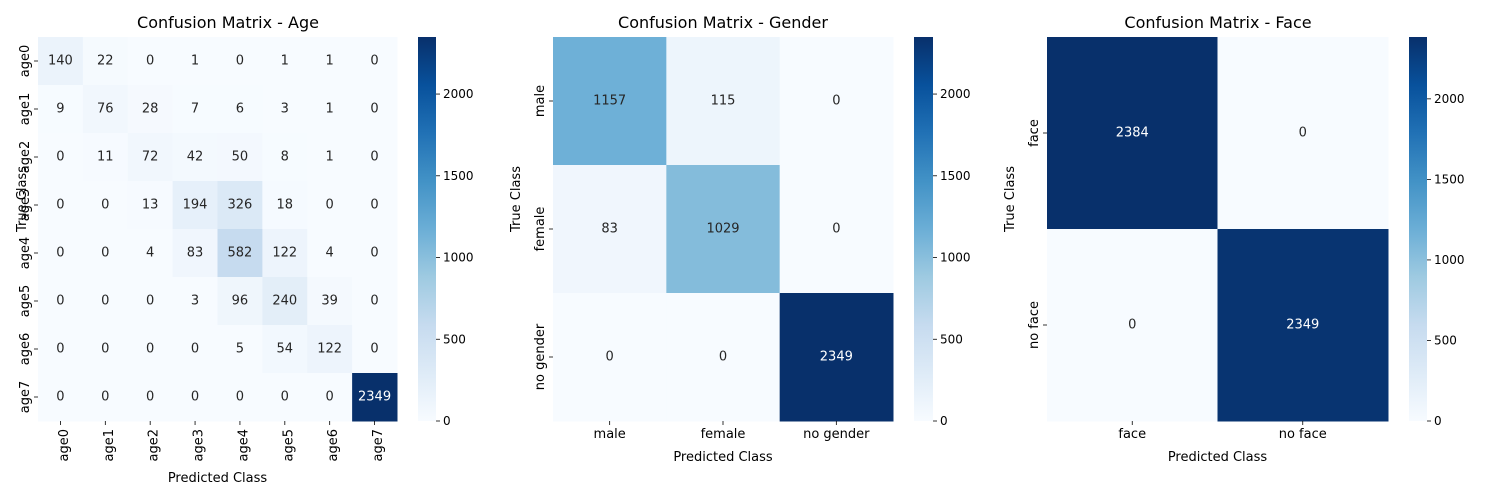 The height and width of the screenshot is (500, 1500). I want to click on y-tick-label: age0, so click(25, 61).